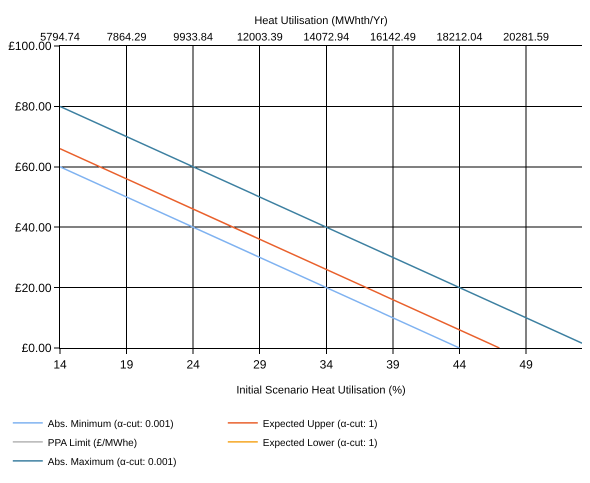 This screenshot has width=590, height=483. Describe the element at coordinates (459, 364) in the screenshot. I see `x-tick-label: 44` at that location.